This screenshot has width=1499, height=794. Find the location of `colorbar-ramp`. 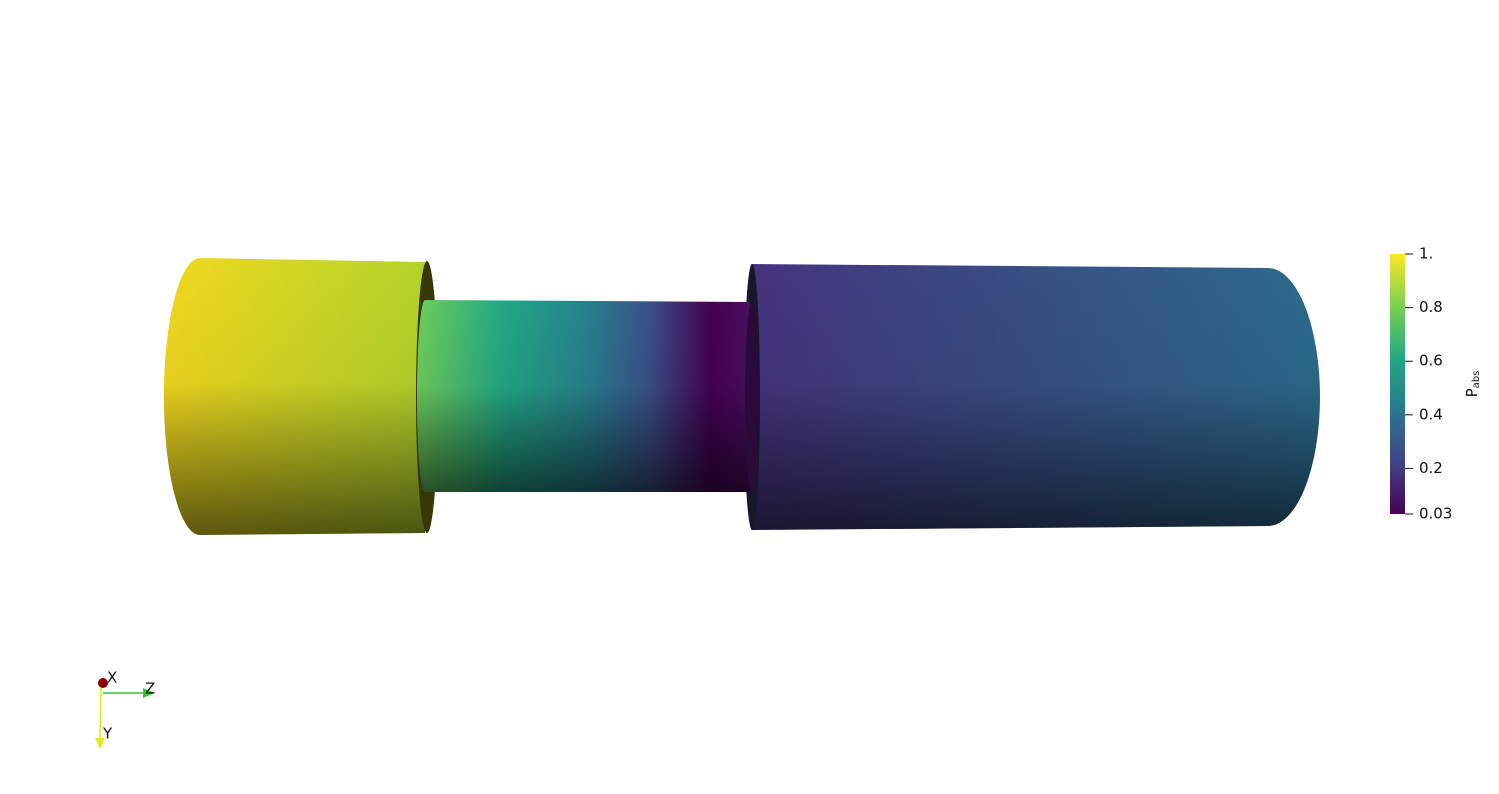

colorbar-ramp is located at coordinates (1397, 384).